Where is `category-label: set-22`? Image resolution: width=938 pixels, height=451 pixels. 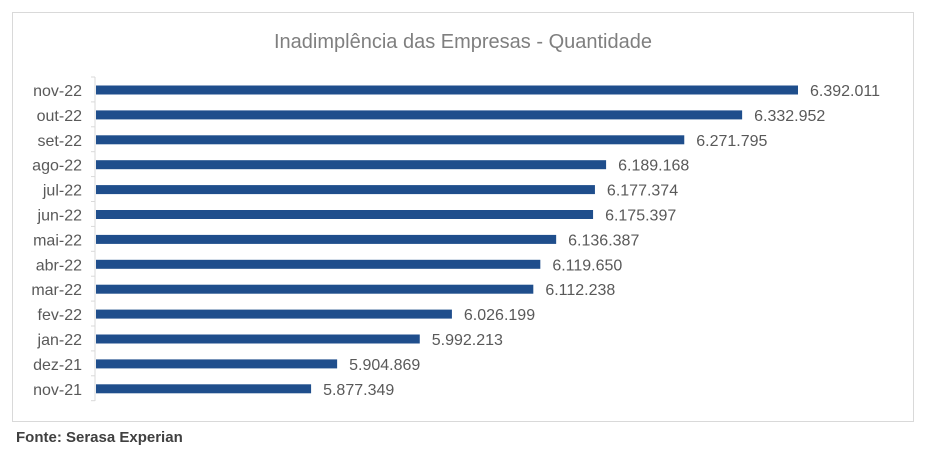 category-label: set-22 is located at coordinates (60, 141).